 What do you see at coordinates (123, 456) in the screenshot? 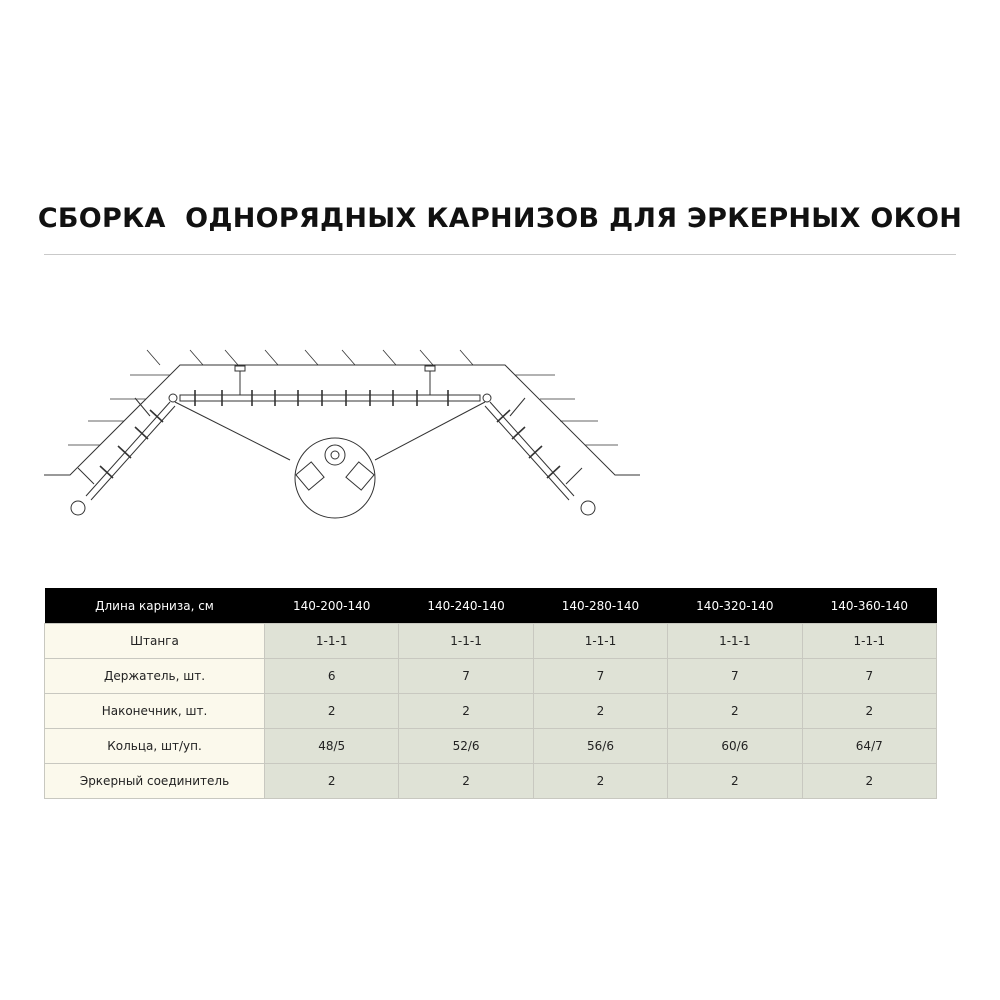
I see `left-rod` at bounding box center [123, 456].